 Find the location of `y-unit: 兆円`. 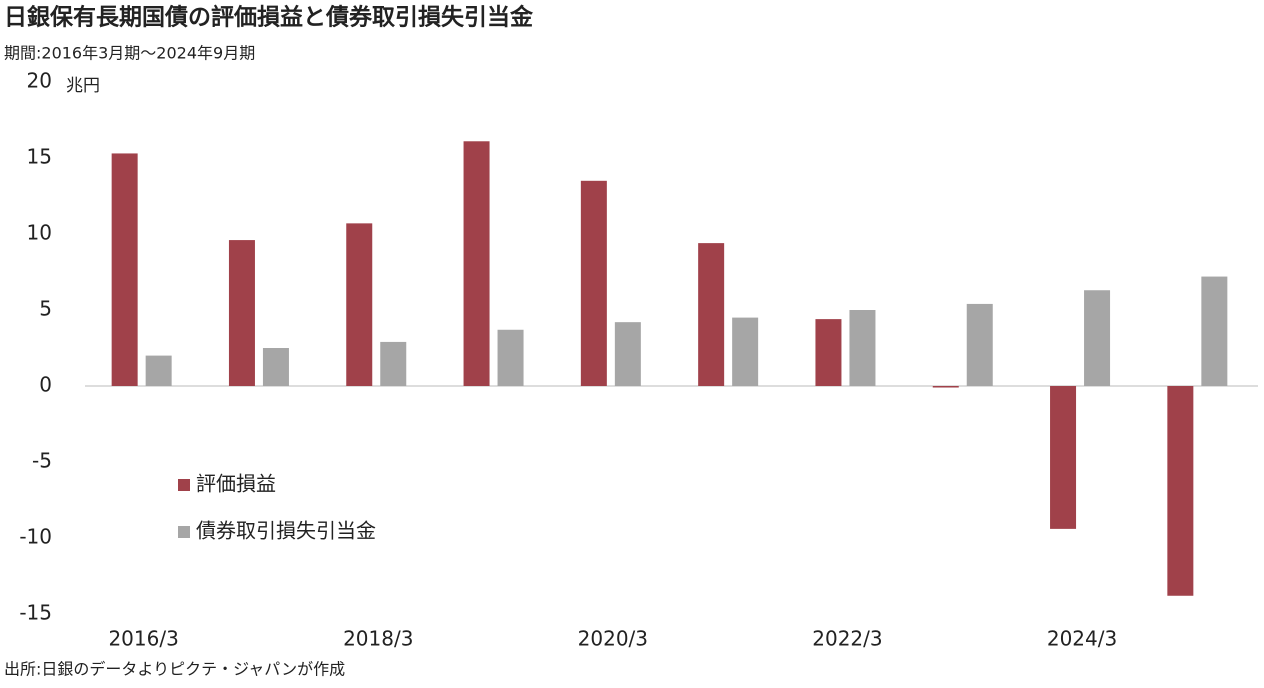

y-unit: 兆円 is located at coordinates (83, 86).